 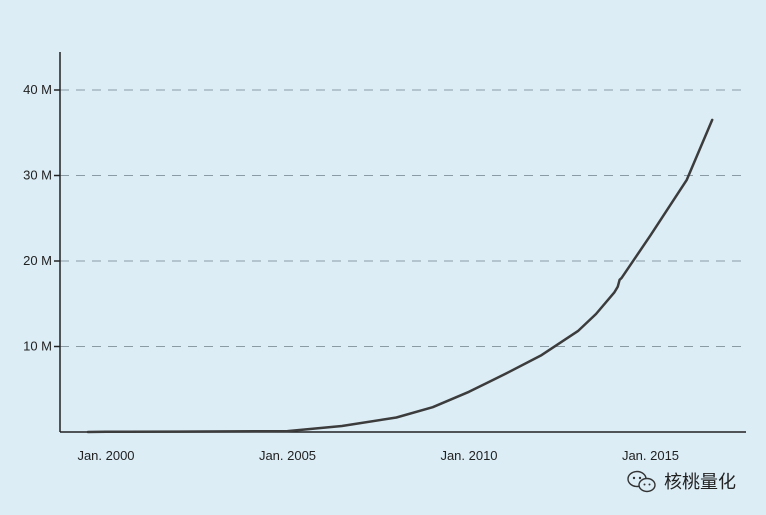 What do you see at coordinates (105, 455) in the screenshot?
I see `x-tick-label: Jan. 2000` at bounding box center [105, 455].